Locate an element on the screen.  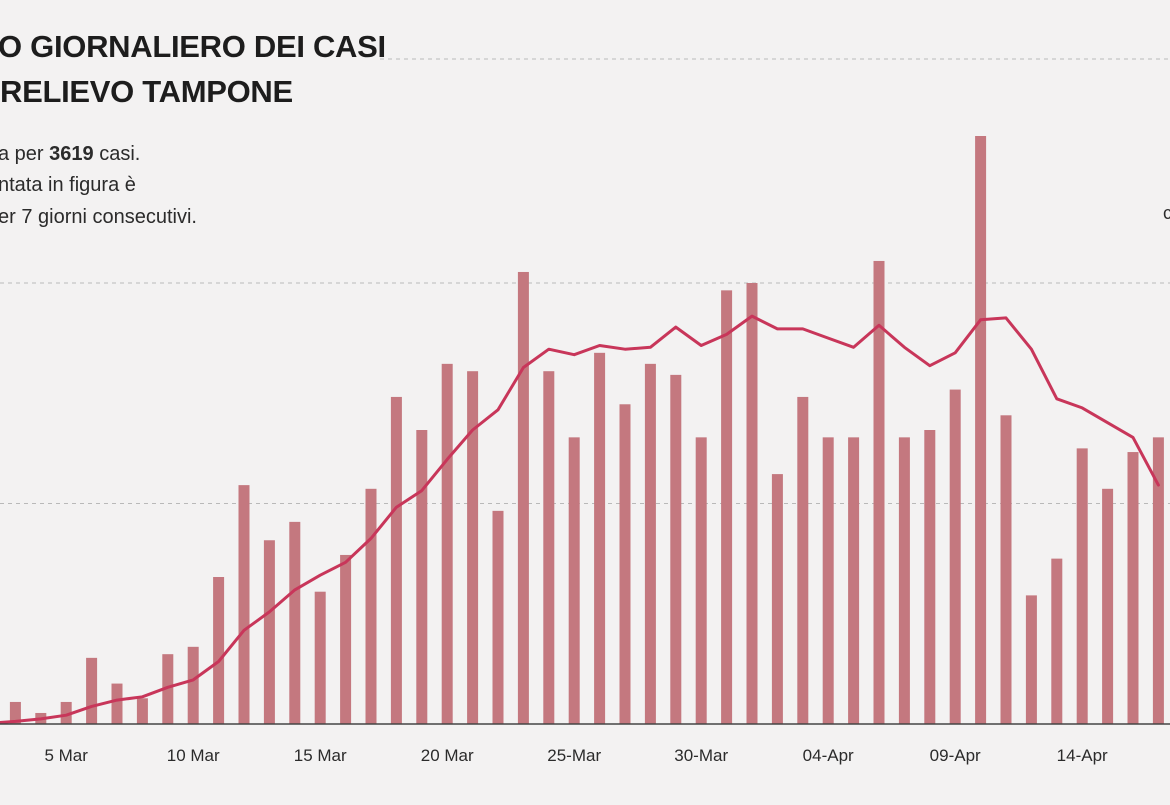
note-suffix: casi. is located at coordinates (117, 154).